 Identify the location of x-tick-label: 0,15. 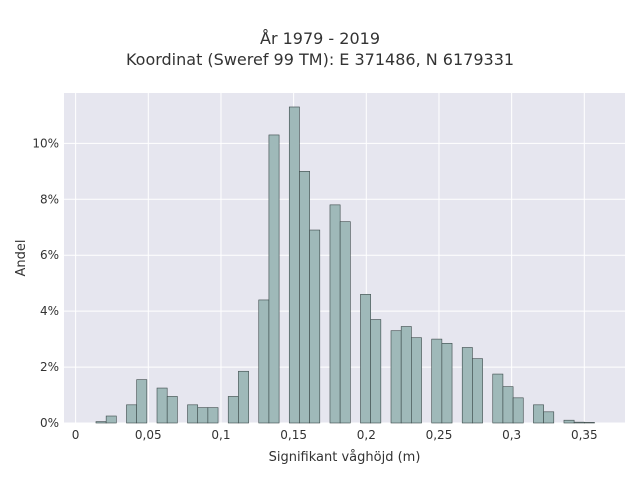
(293, 435).